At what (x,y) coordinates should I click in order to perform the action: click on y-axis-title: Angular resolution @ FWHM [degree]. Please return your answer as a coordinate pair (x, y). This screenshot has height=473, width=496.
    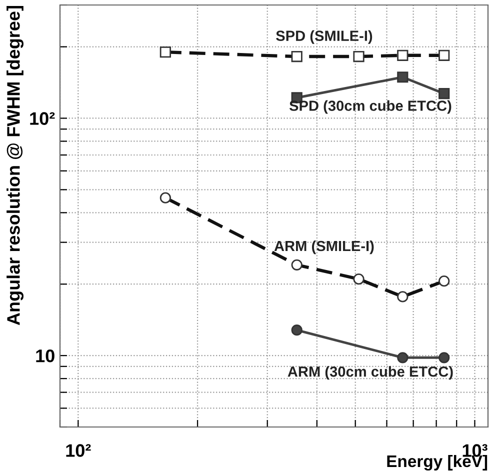
    Looking at the image, I should click on (15, 166).